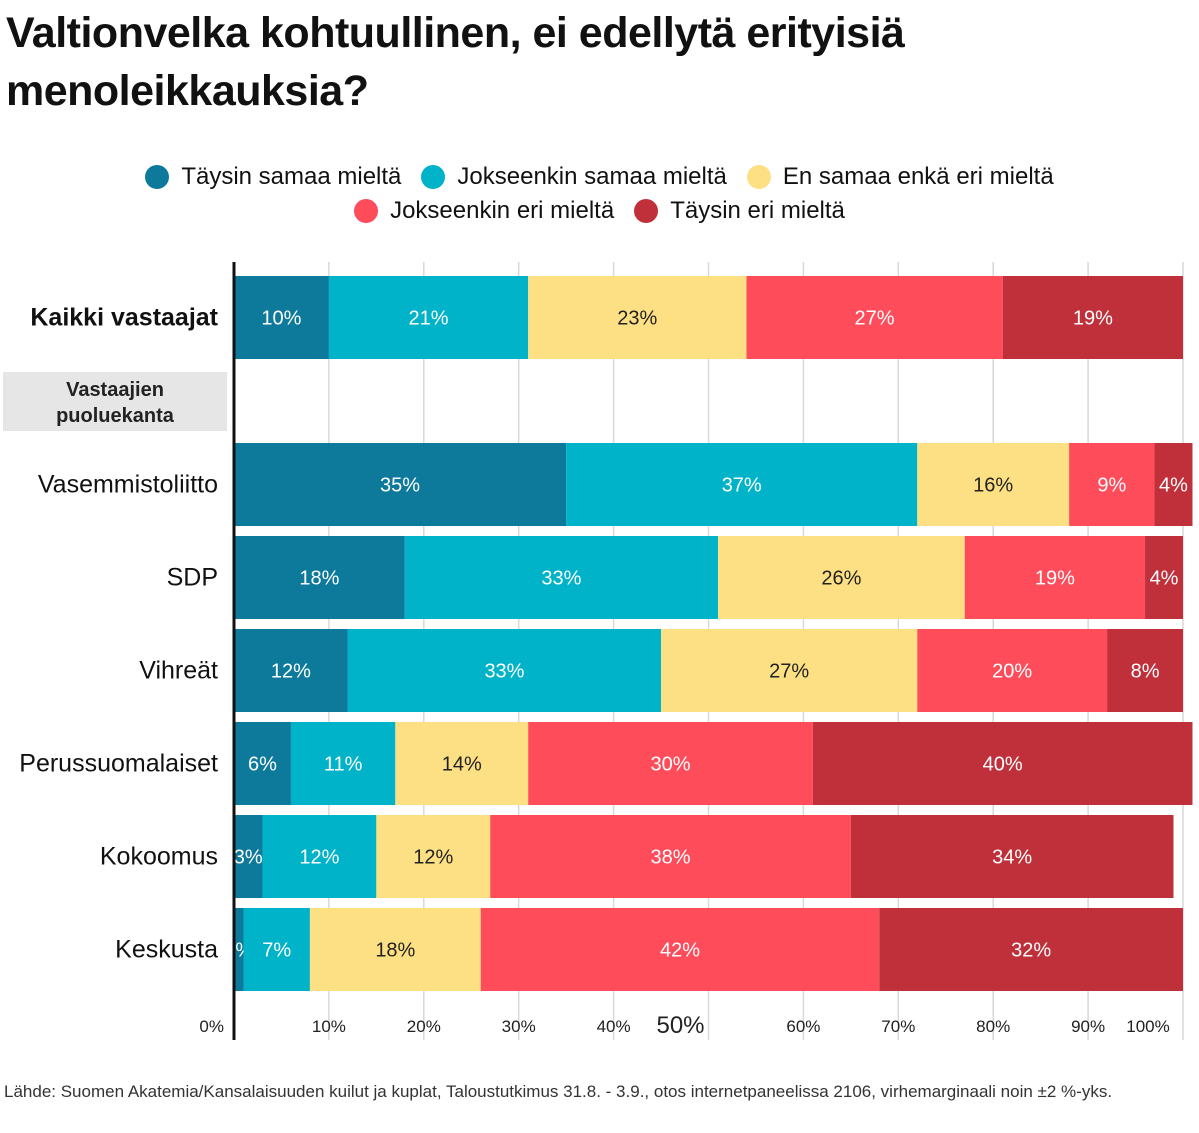 Image resolution: width=1199 pixels, height=1133 pixels. What do you see at coordinates (166, 950) in the screenshot?
I see `category-label: Keskusta` at bounding box center [166, 950].